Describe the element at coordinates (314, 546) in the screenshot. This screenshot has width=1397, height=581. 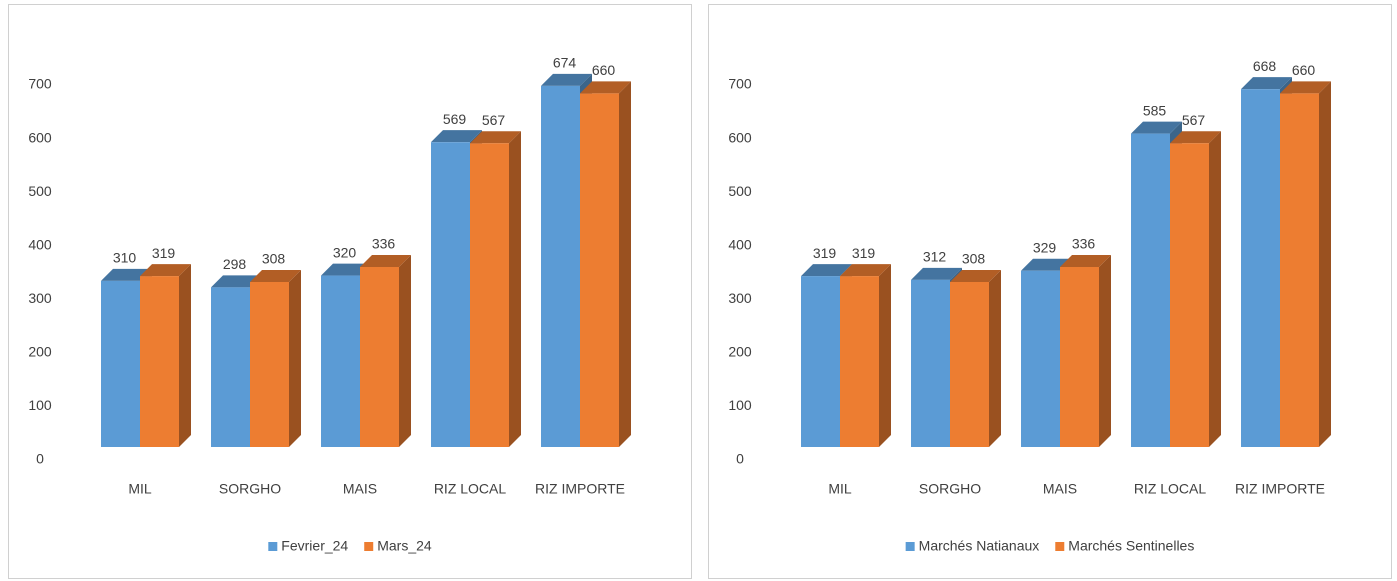
I see `legend-label: Fevrier_24` at that location.